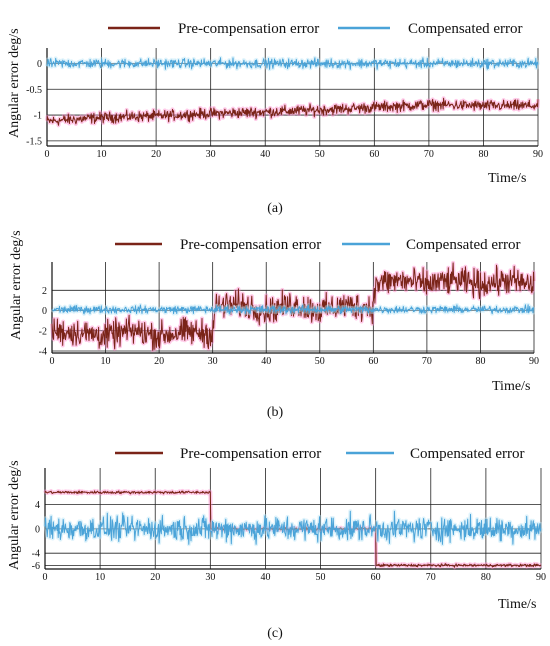 The width and height of the screenshot is (550, 646). I want to click on panel-caption: (a), so click(275, 208).